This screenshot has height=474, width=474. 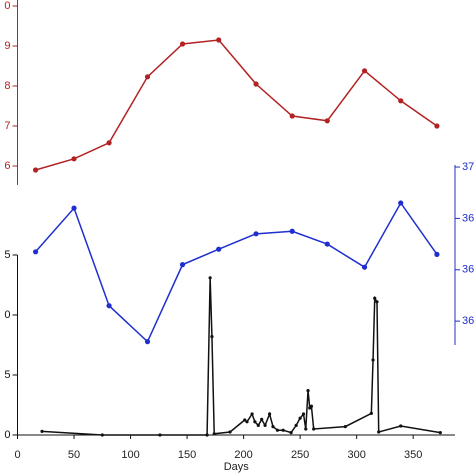 I want to click on x-tick-label: 200, so click(x=243, y=455).